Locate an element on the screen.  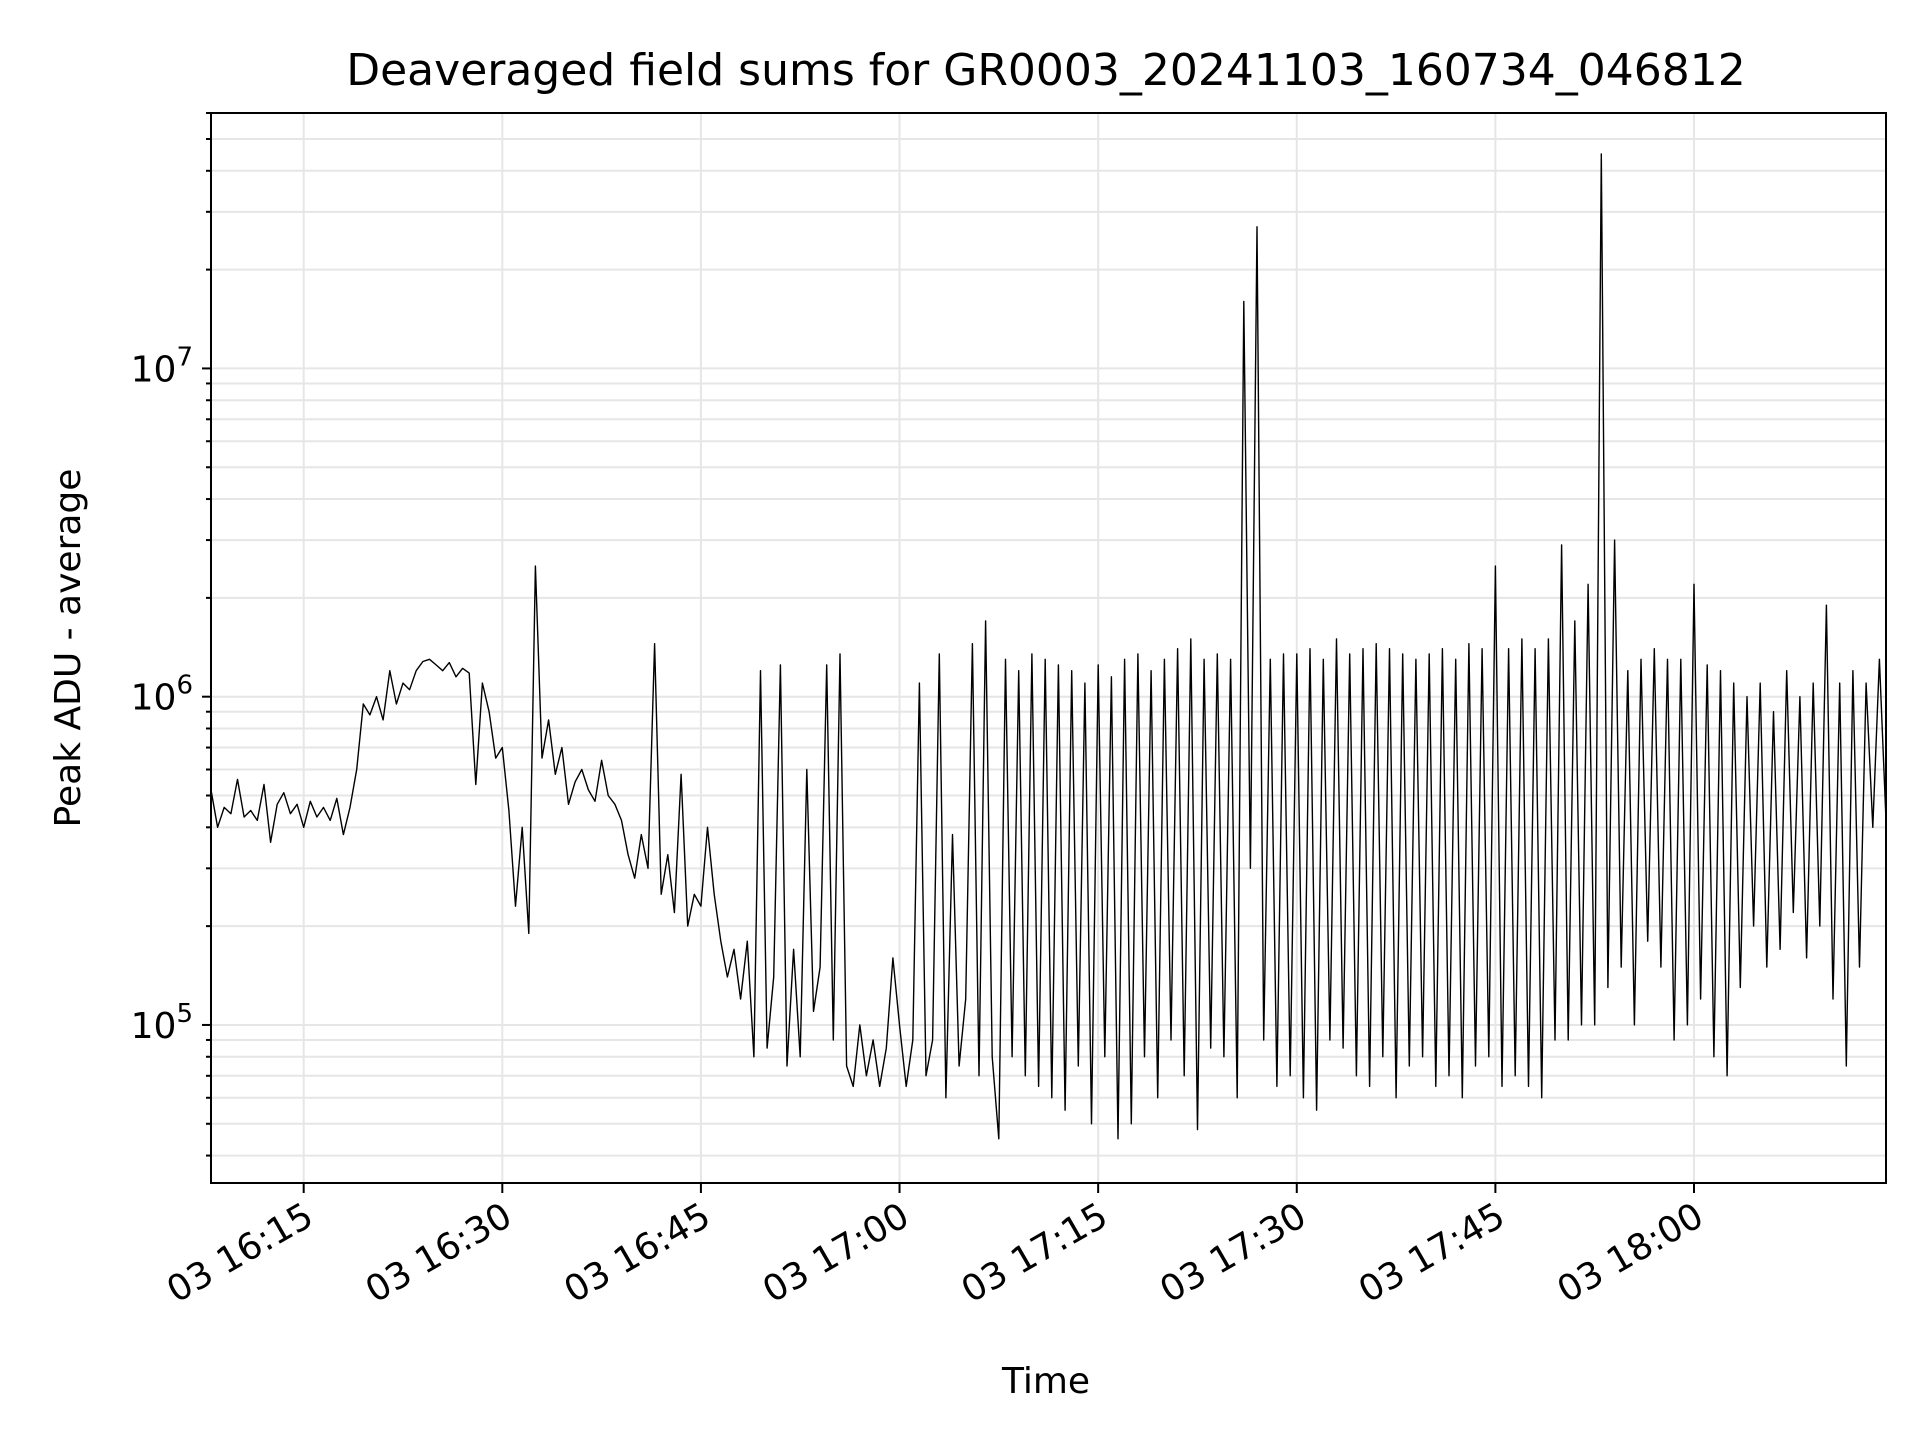
y-tick-exponent: 7 is located at coordinates (184, 357).